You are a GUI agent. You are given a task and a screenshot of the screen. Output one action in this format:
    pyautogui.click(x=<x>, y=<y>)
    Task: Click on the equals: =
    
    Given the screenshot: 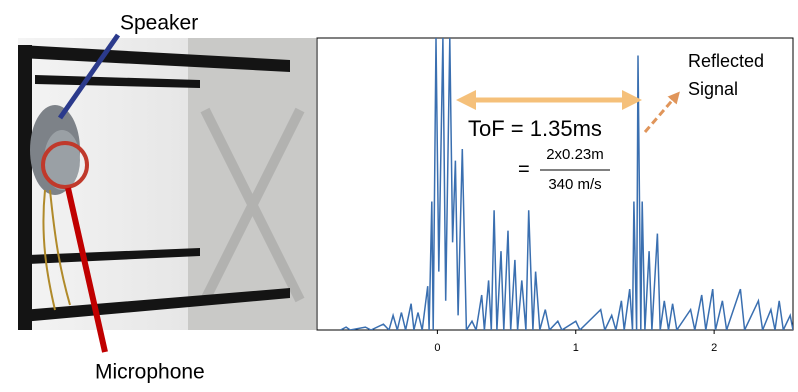 What is the action you would take?
    pyautogui.click(x=524, y=169)
    